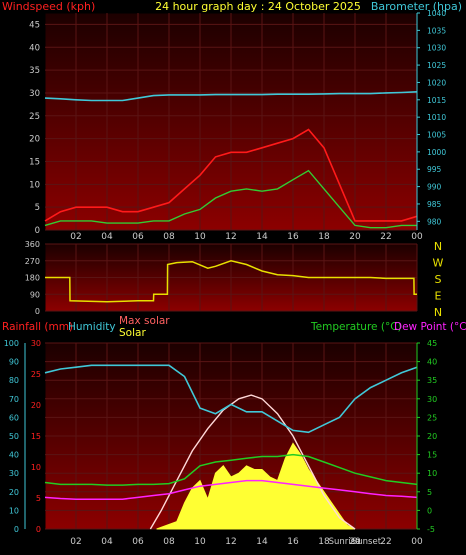 Image resolution: width=466 pixels, height=555 pixels. What do you see at coordinates (416, 6) in the screenshot?
I see `barometer-axis-label: Barometer (hpa)` at bounding box center [416, 6].